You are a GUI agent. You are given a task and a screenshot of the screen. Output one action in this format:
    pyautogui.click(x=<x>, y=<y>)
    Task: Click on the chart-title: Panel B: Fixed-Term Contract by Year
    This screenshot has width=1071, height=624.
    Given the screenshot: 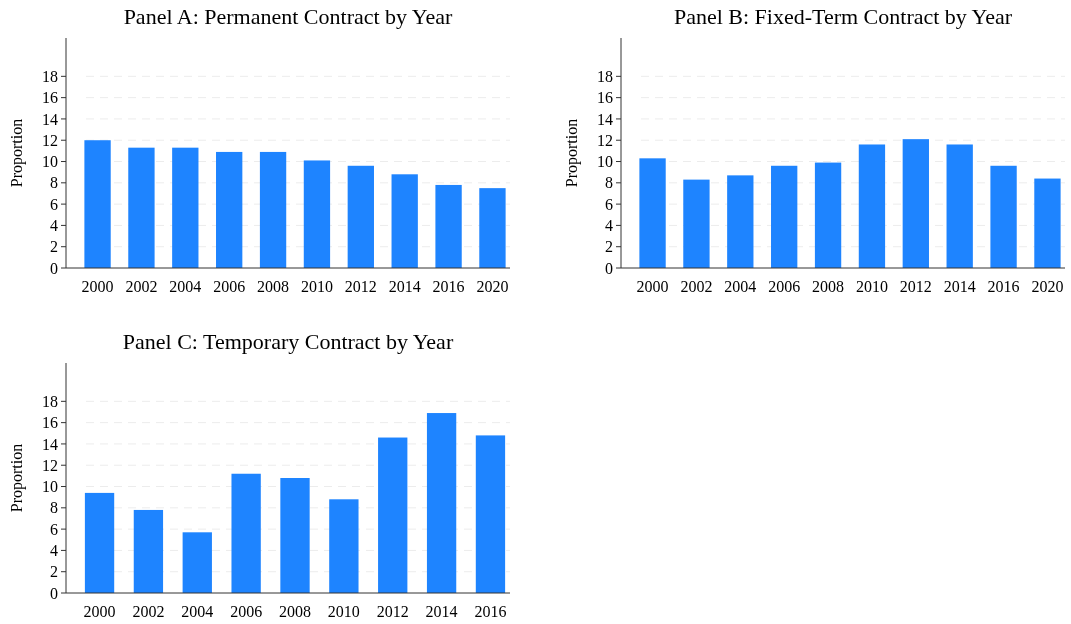 What is the action you would take?
    pyautogui.click(x=843, y=16)
    